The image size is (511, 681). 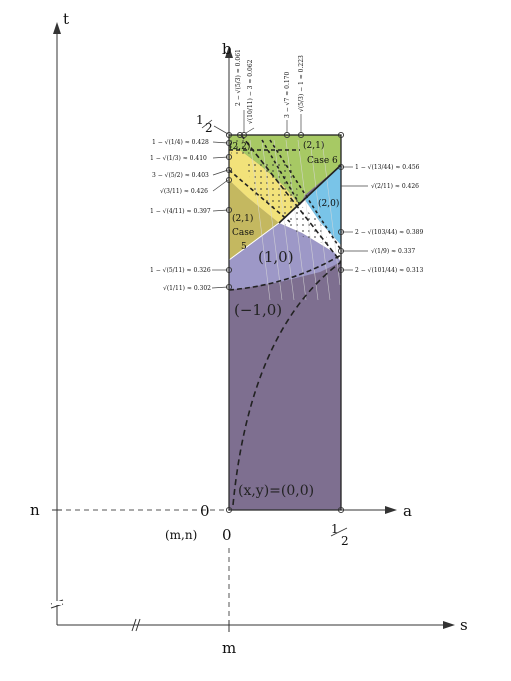 What do you see at coordinates (250, 91) in the screenshot?
I see `top-label-2: √(10/11) − 3 ≈ 0.062` at bounding box center [250, 91].